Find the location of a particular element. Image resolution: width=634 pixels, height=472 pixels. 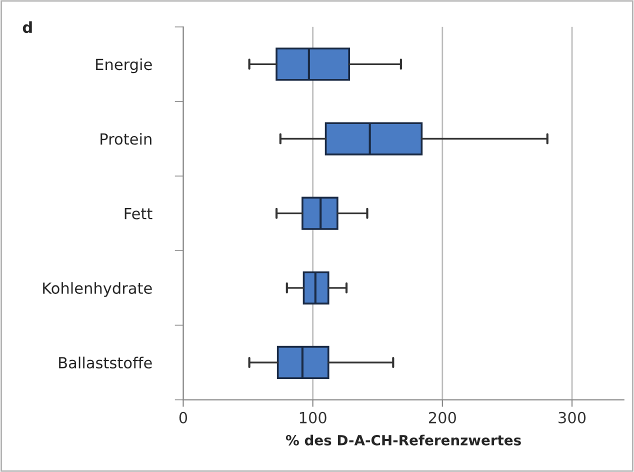

y-tick-label: Fett is located at coordinates (138, 214).